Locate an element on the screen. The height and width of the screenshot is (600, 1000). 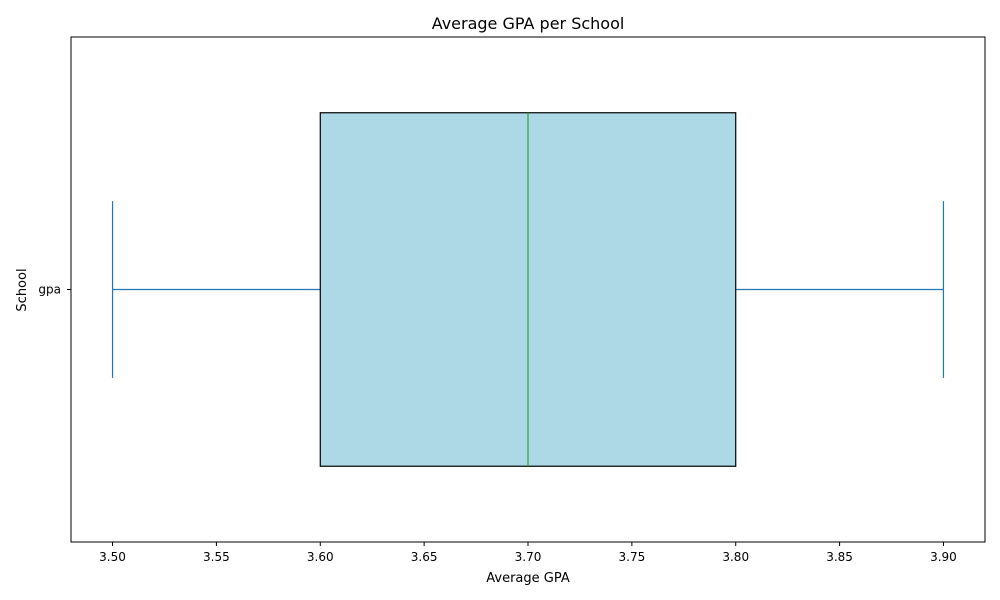
x-tick-label: 3.65 is located at coordinates (424, 557).